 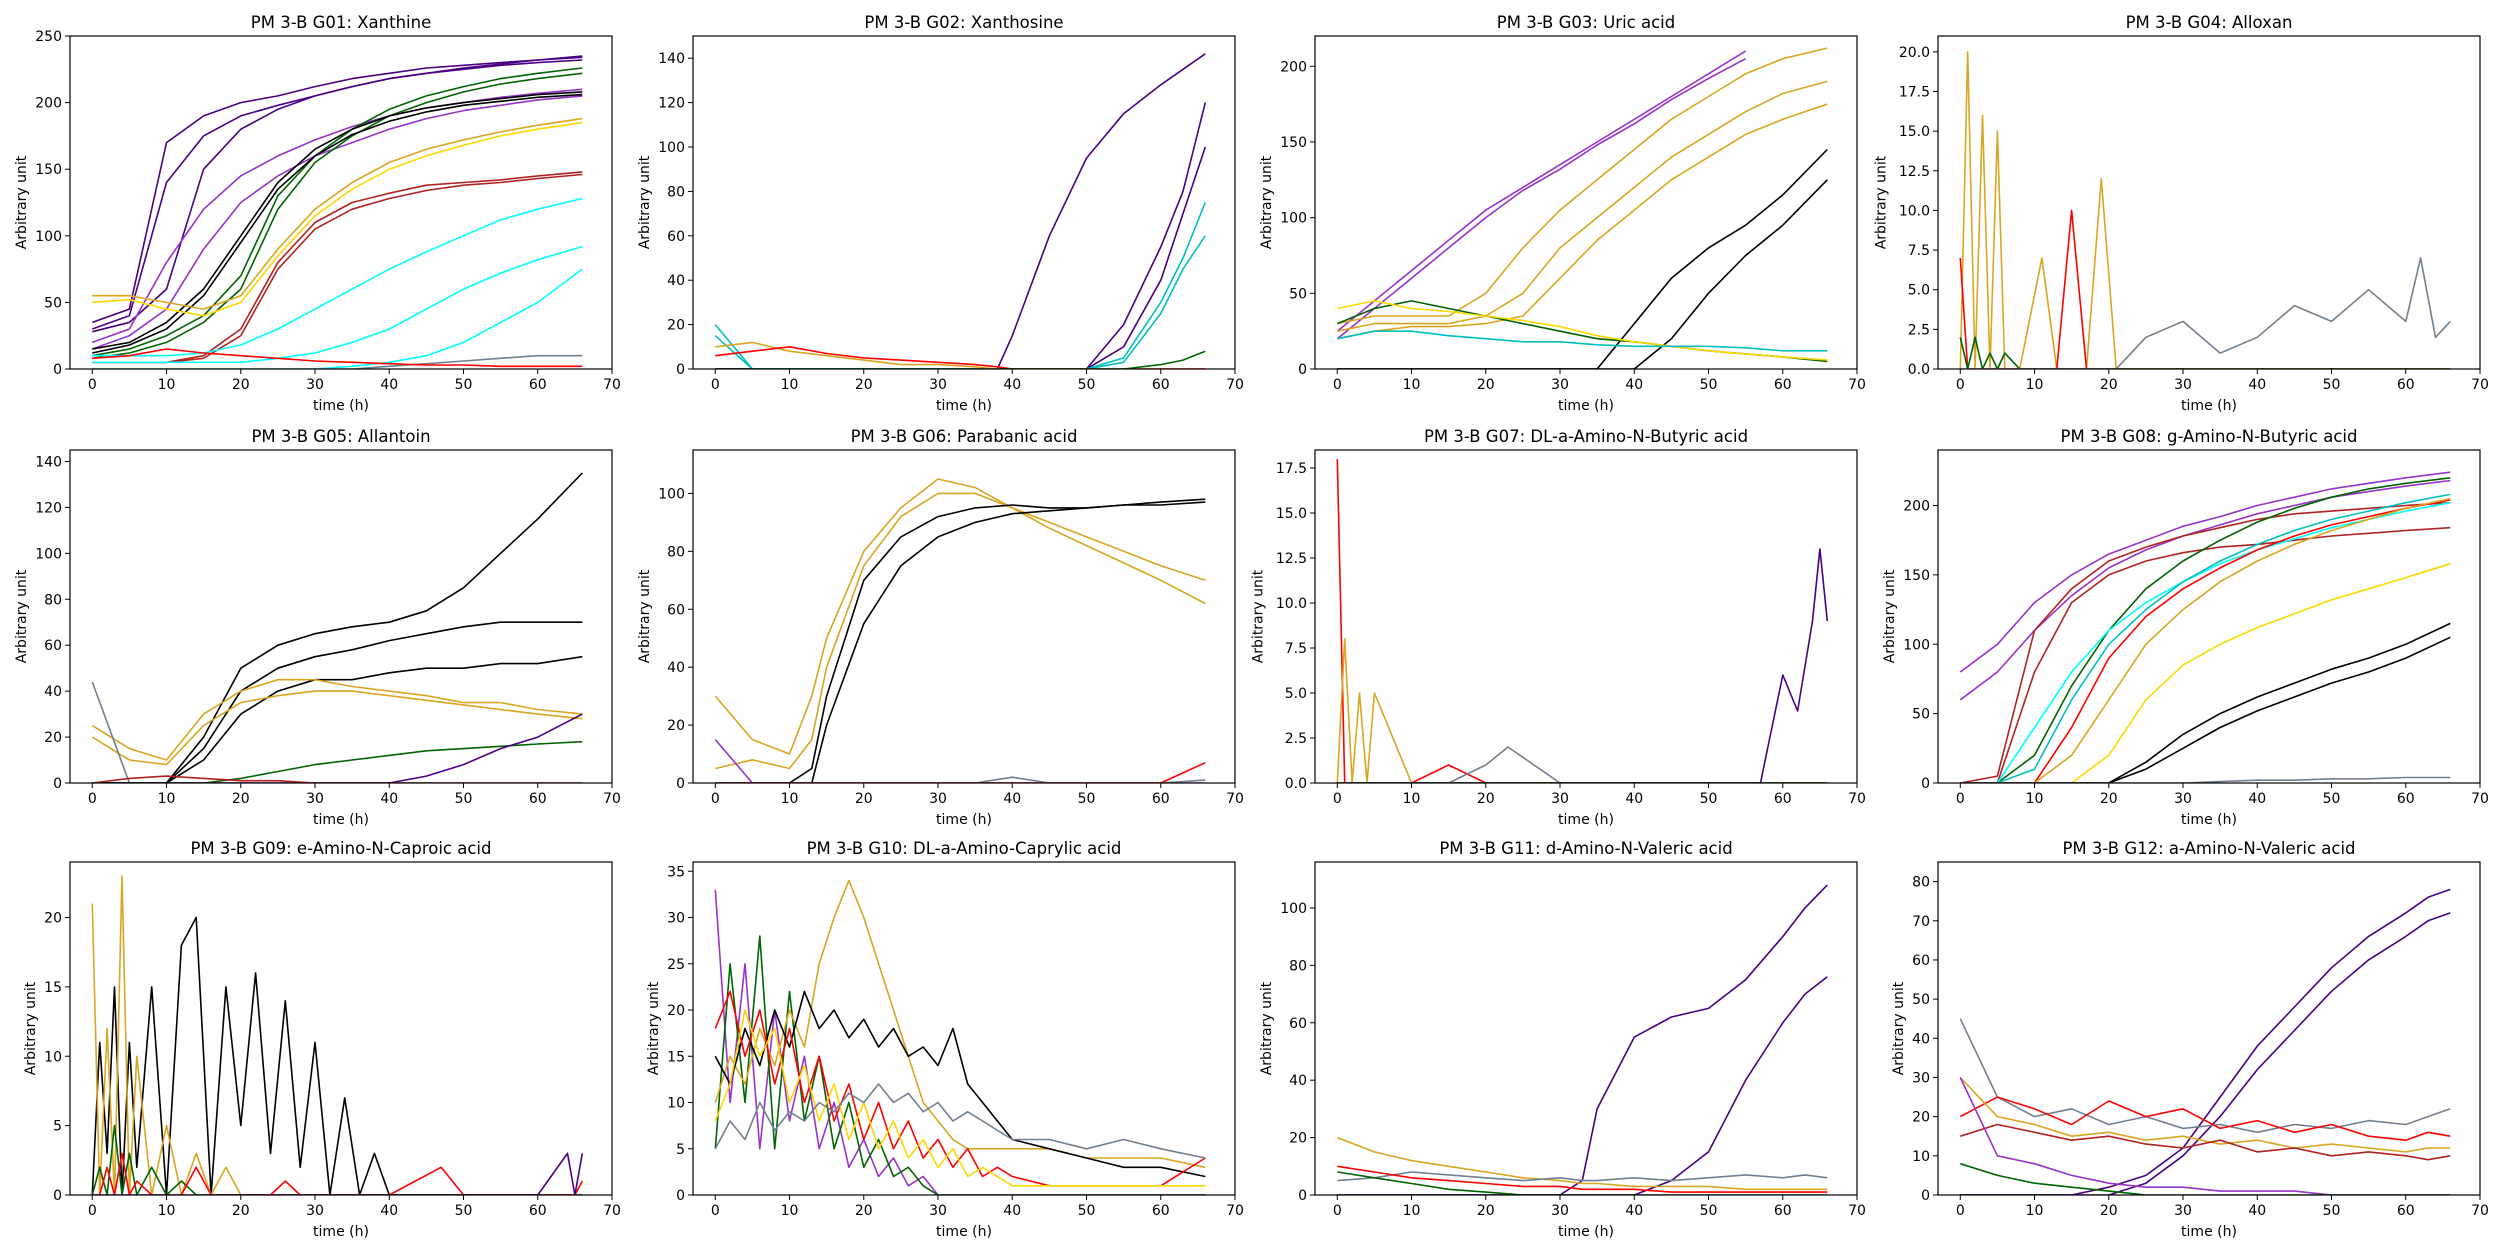 What do you see at coordinates (676, 281) in the screenshot?
I see `y-tick-label: 40` at bounding box center [676, 281].